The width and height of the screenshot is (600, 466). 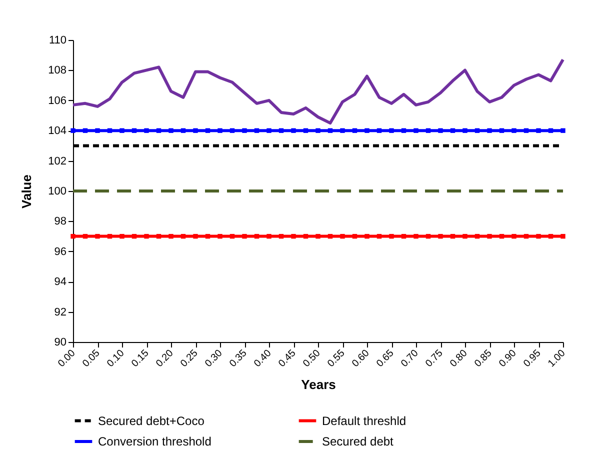 I want to click on legend-label: Default threshld, so click(x=364, y=421).